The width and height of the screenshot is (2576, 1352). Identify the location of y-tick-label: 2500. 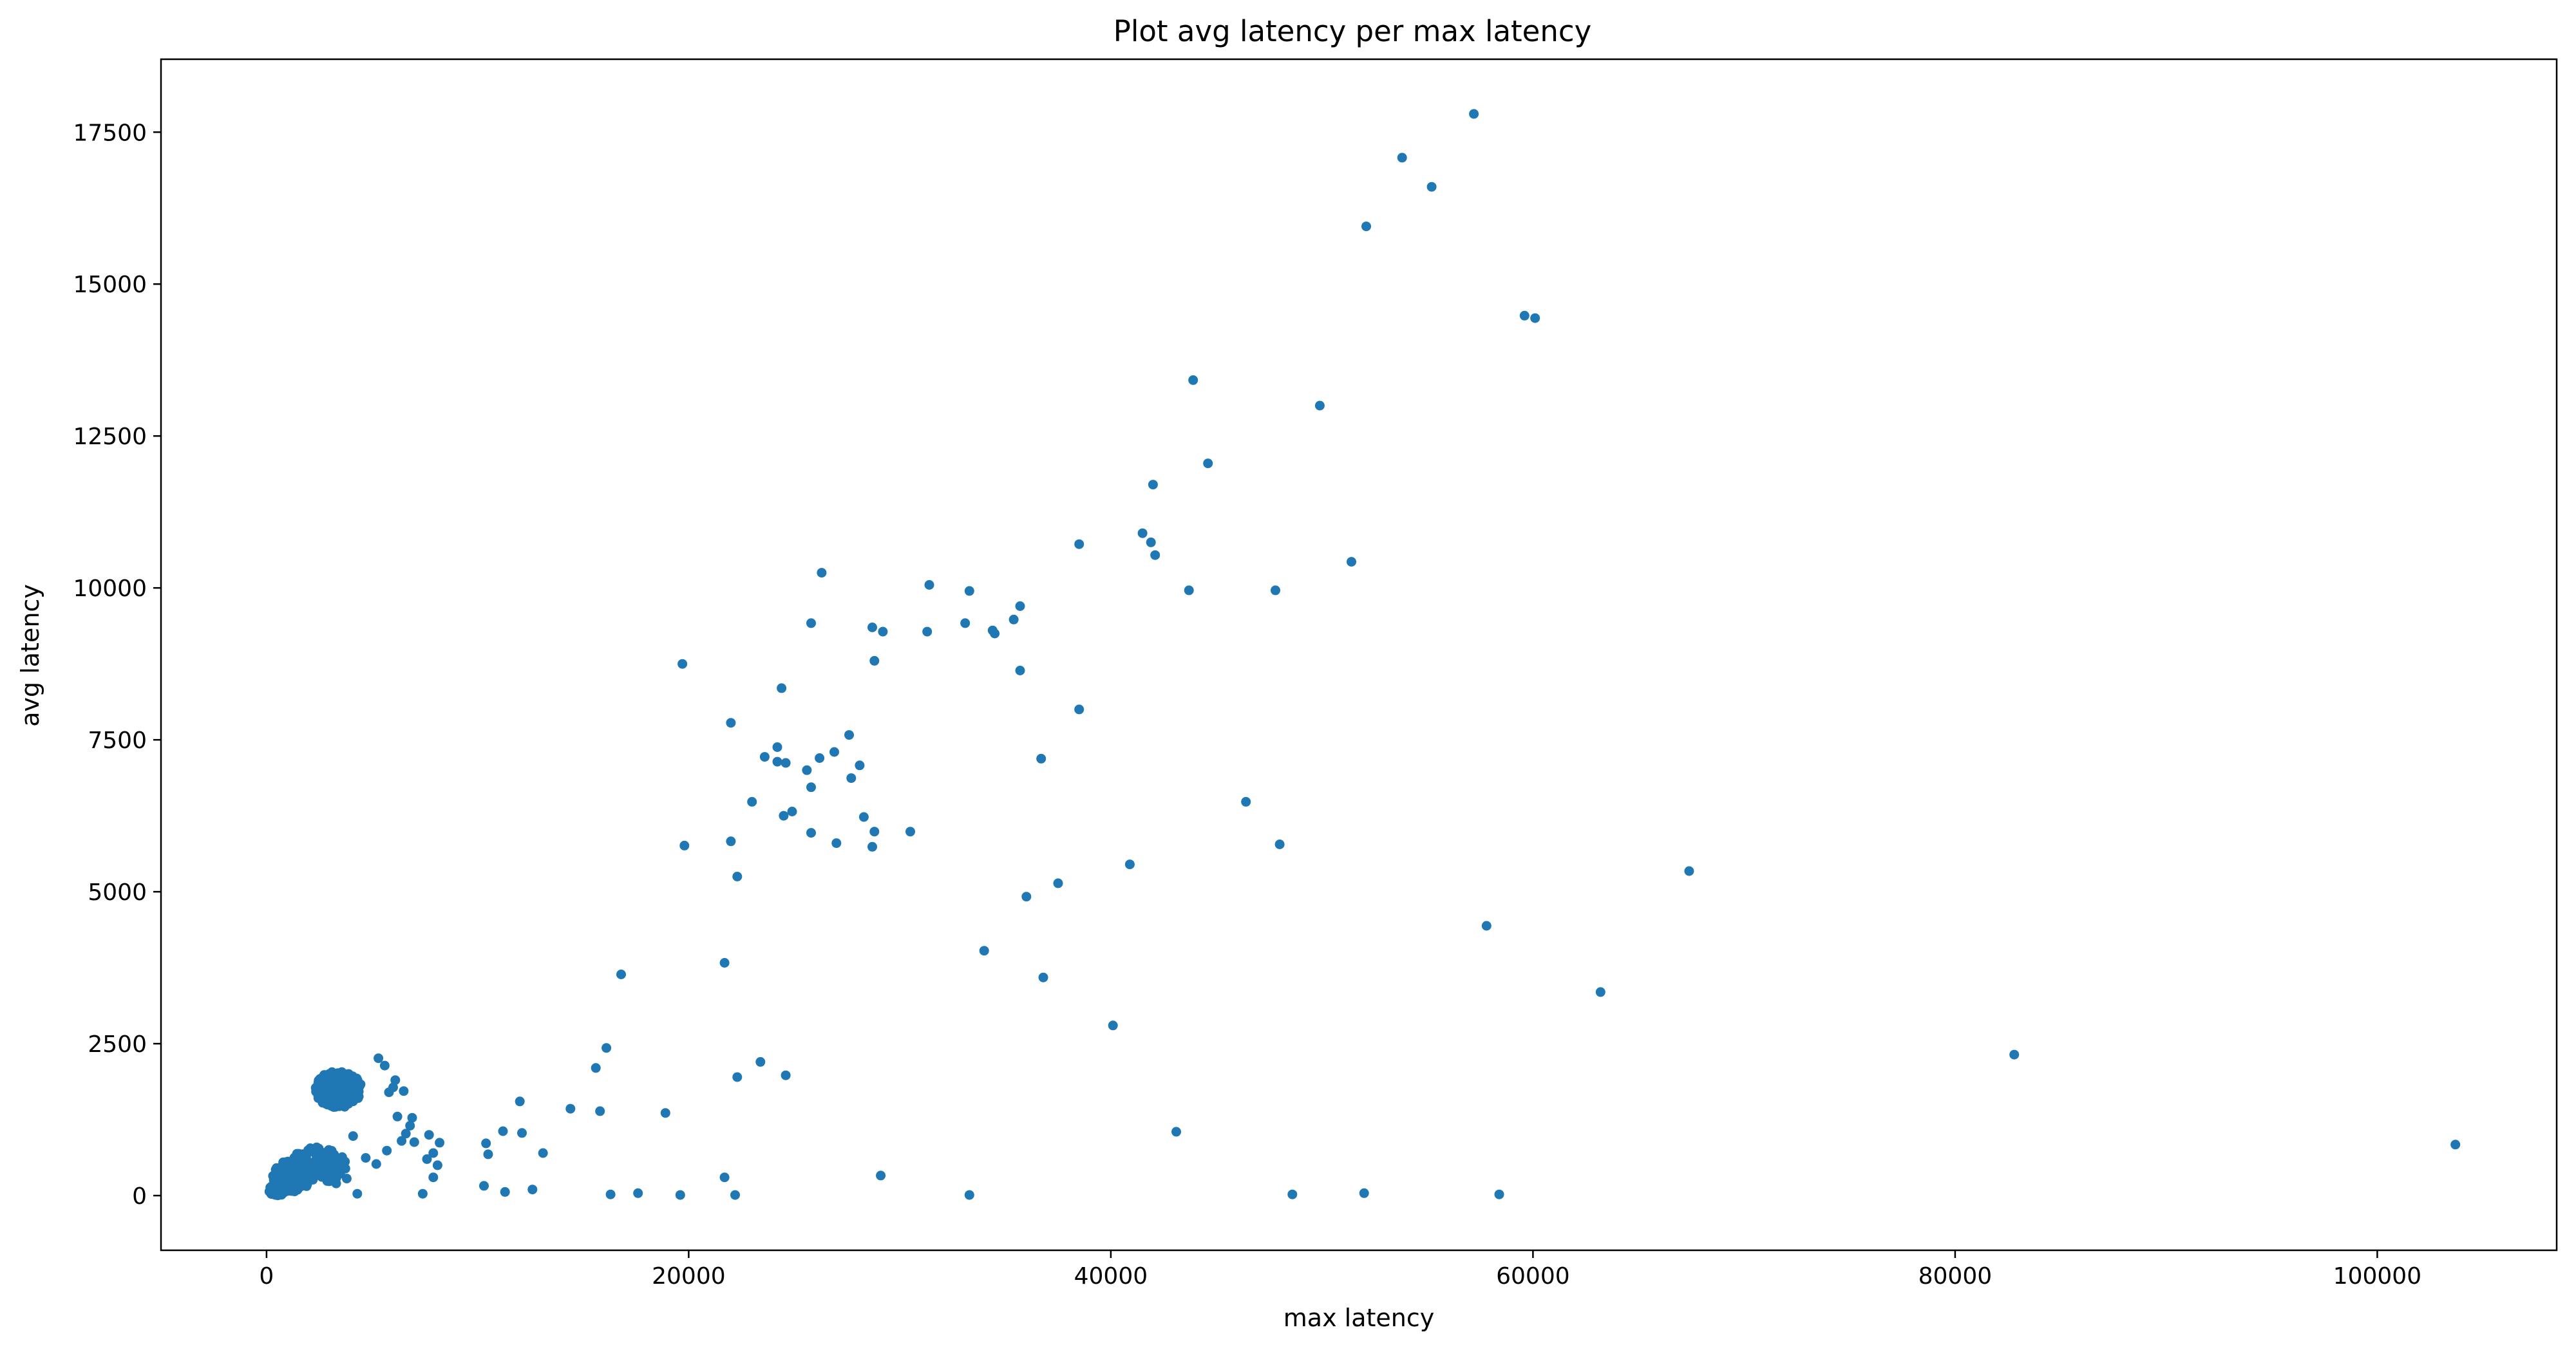
(117, 1045).